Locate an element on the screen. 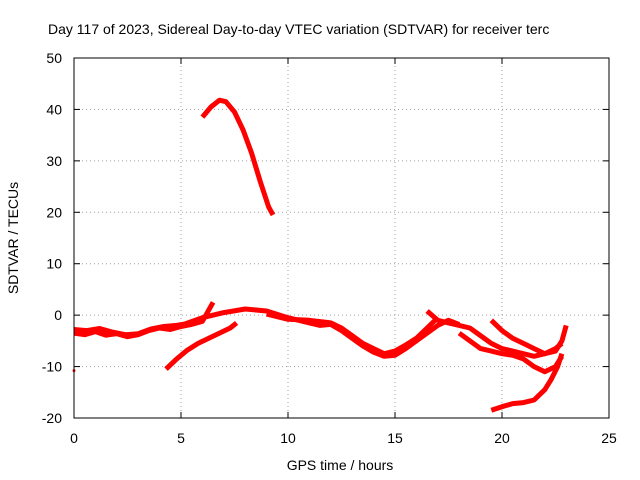  y-tick-label: 40 is located at coordinates (54, 109).